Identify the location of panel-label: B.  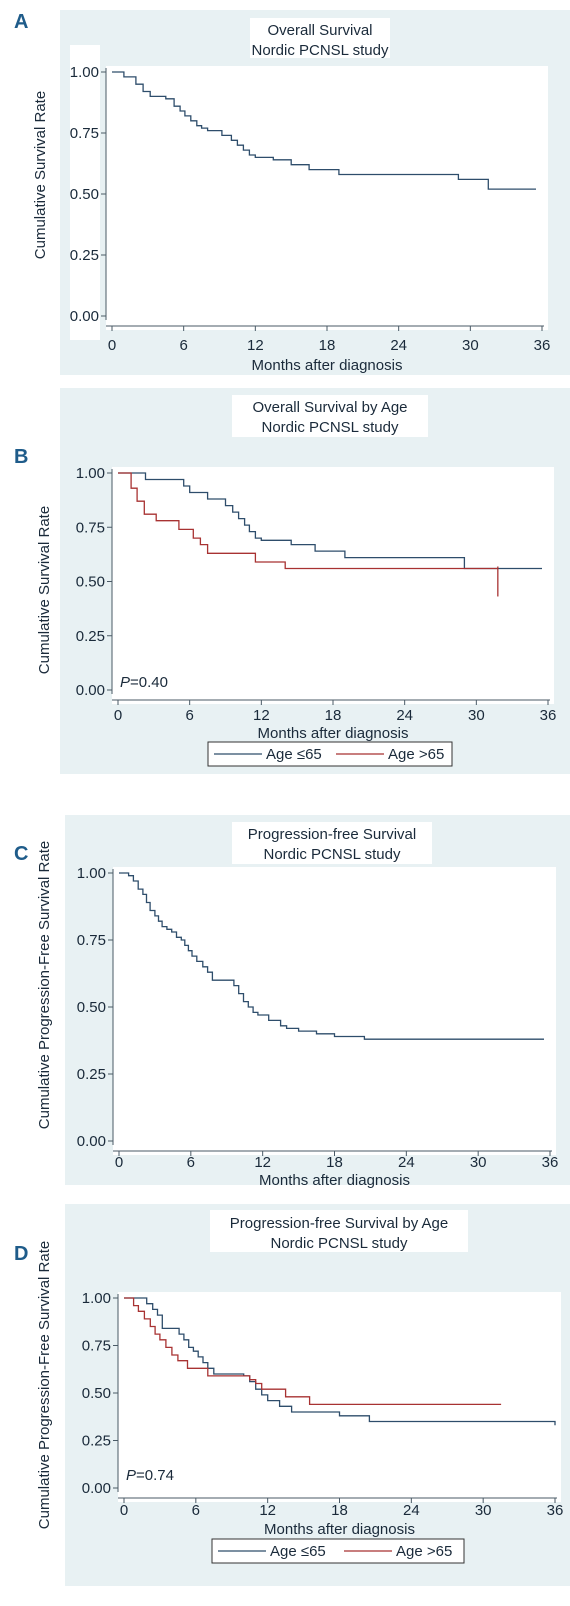
(21, 457).